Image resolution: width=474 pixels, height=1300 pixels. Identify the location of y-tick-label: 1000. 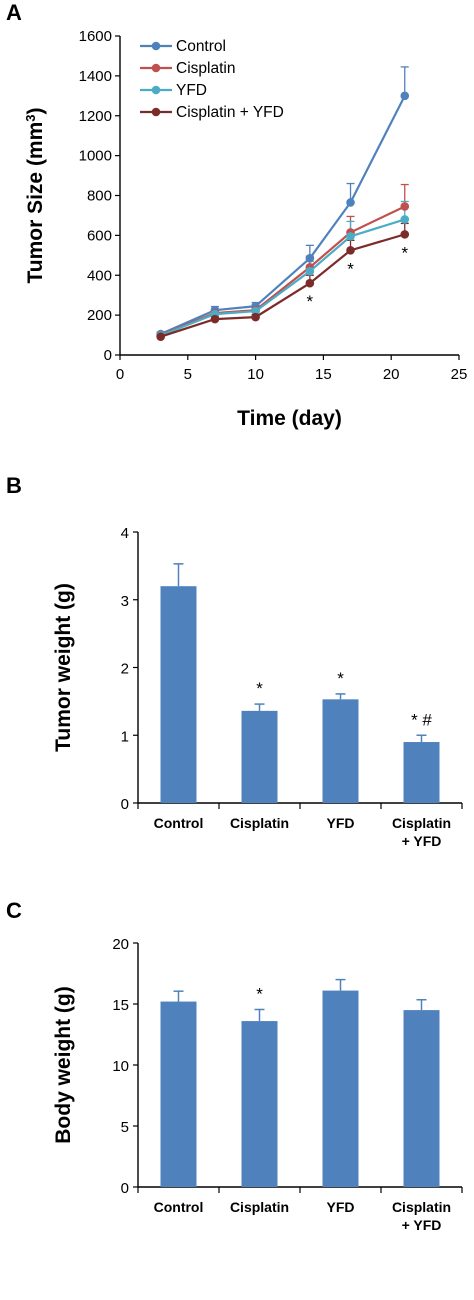
(95, 156).